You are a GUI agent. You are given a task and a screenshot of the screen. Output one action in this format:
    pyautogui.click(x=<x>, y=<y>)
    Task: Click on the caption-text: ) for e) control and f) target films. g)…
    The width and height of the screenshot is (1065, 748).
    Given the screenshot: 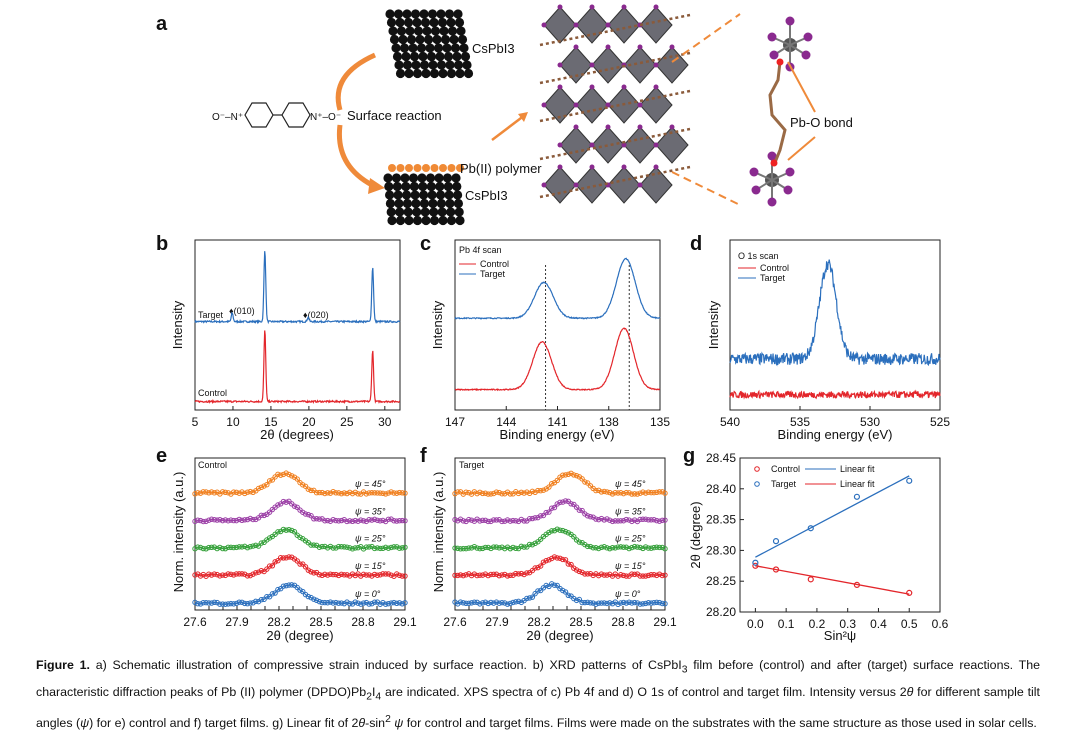 What is the action you would take?
    pyautogui.click(x=224, y=723)
    